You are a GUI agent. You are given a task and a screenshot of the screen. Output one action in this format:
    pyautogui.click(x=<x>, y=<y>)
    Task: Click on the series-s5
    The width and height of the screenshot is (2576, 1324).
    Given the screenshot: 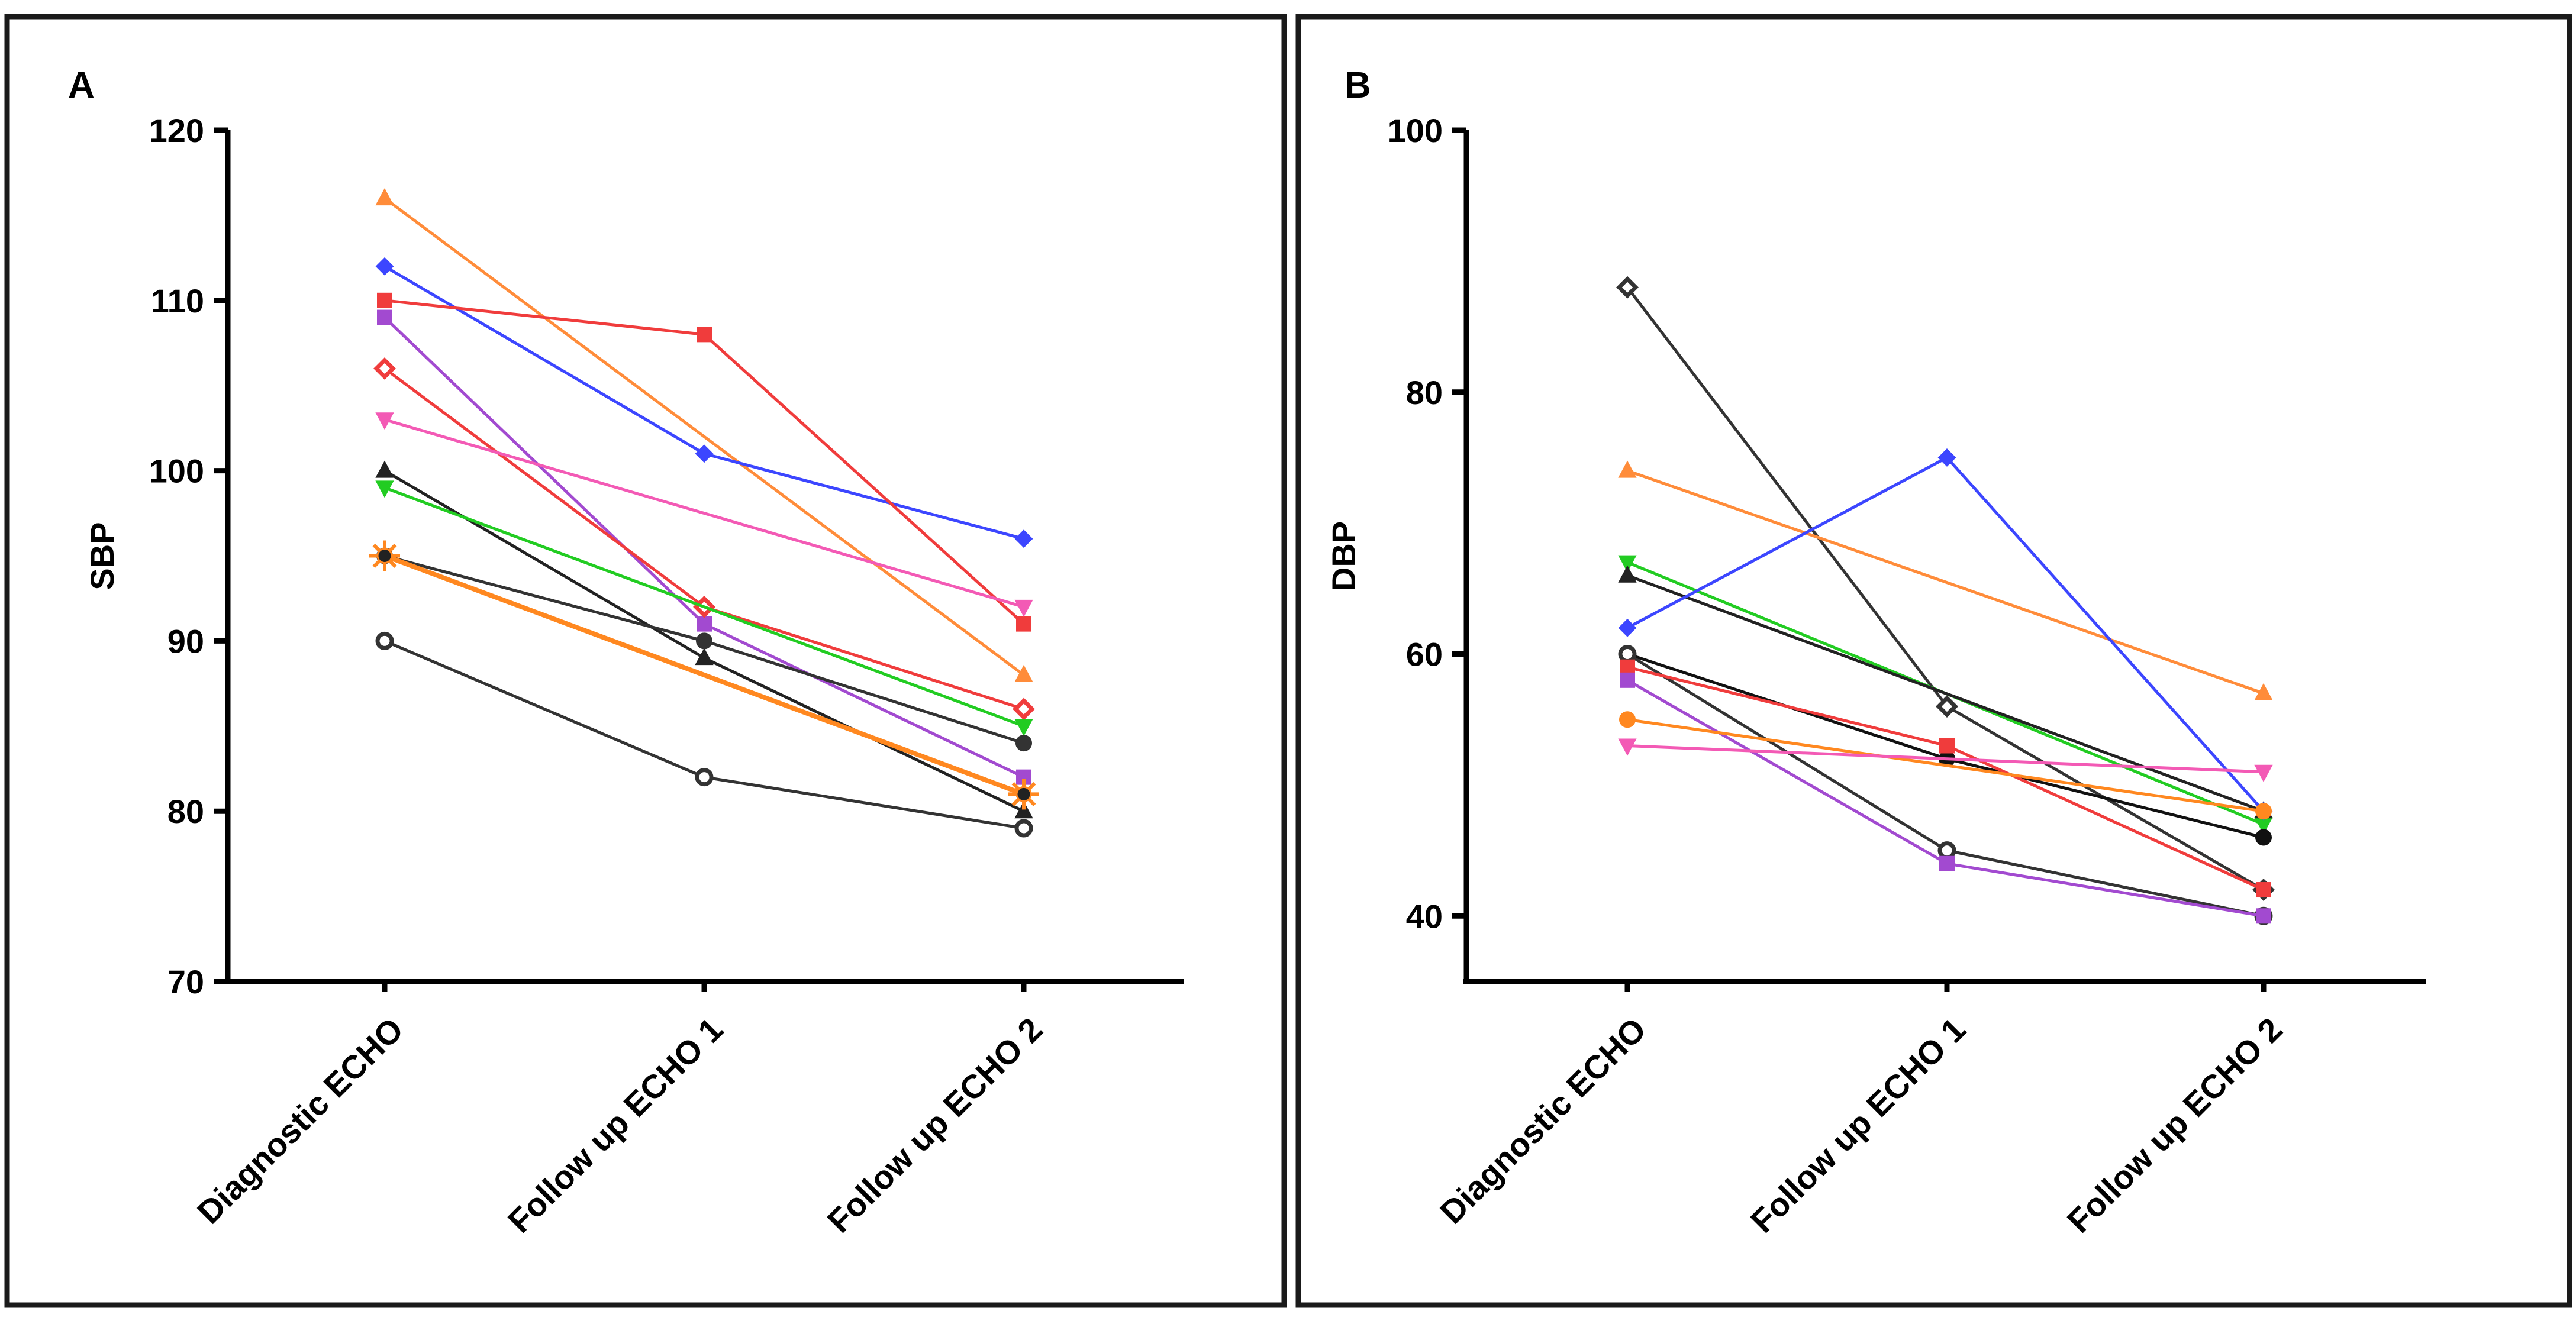 What is the action you would take?
    pyautogui.click(x=704, y=539)
    